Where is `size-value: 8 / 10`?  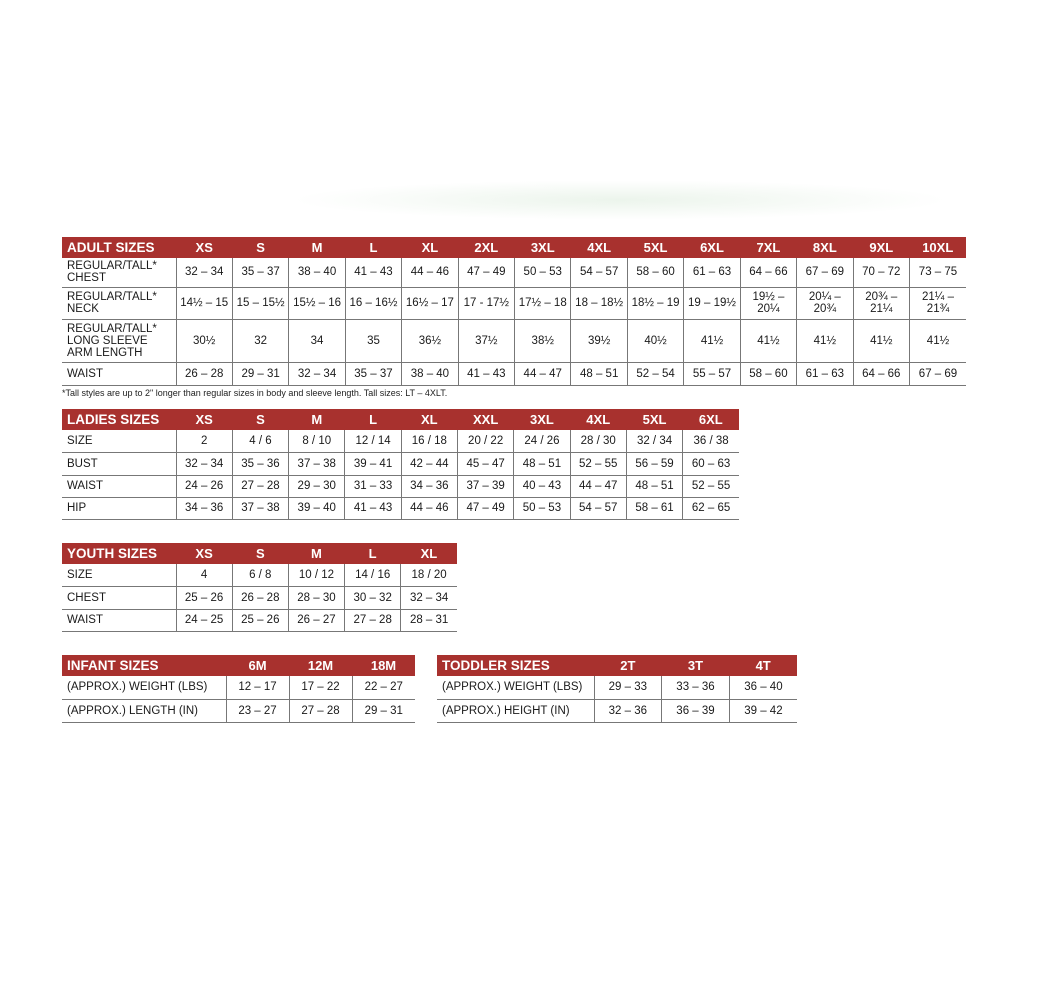
size-value: 8 / 10 is located at coordinates (316, 441).